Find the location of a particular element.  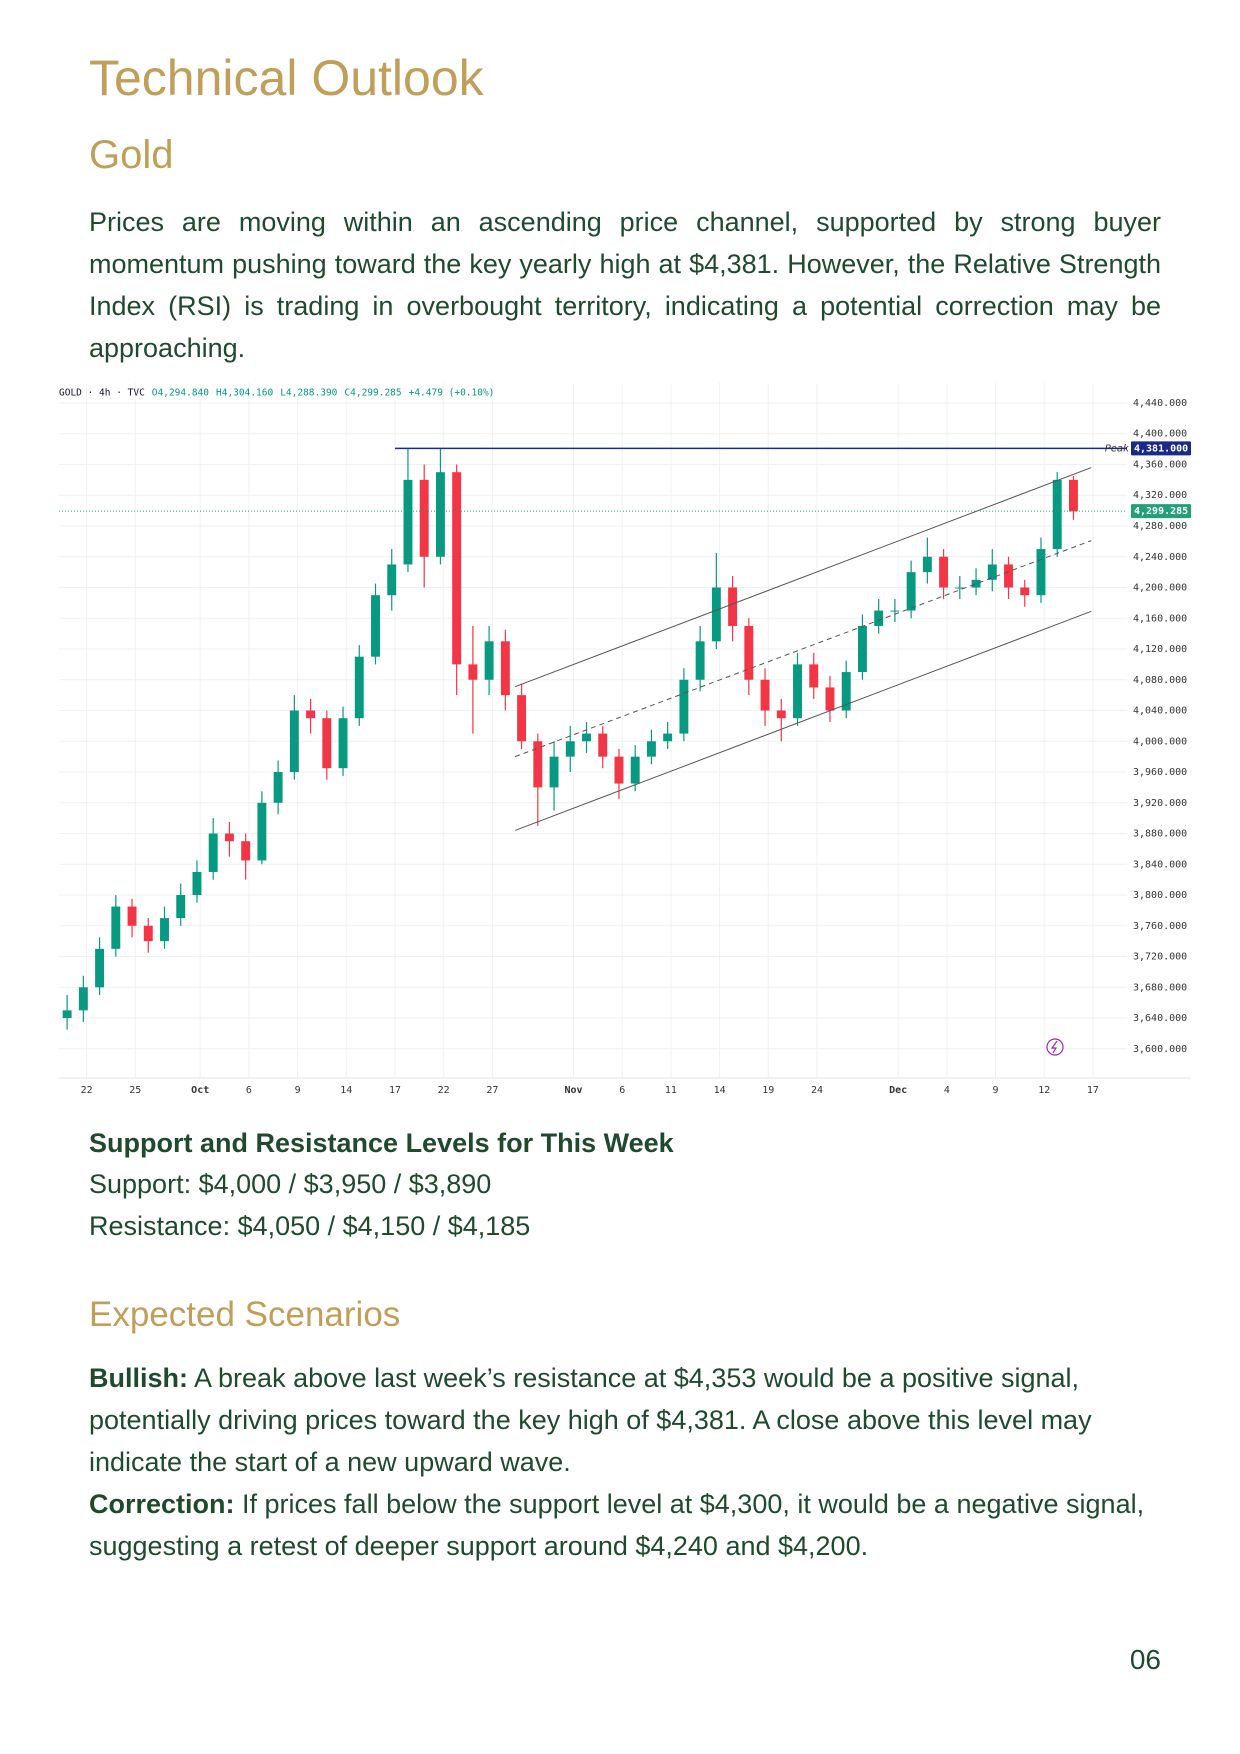

y-tick-label: 3,960.000 is located at coordinates (1160, 772).